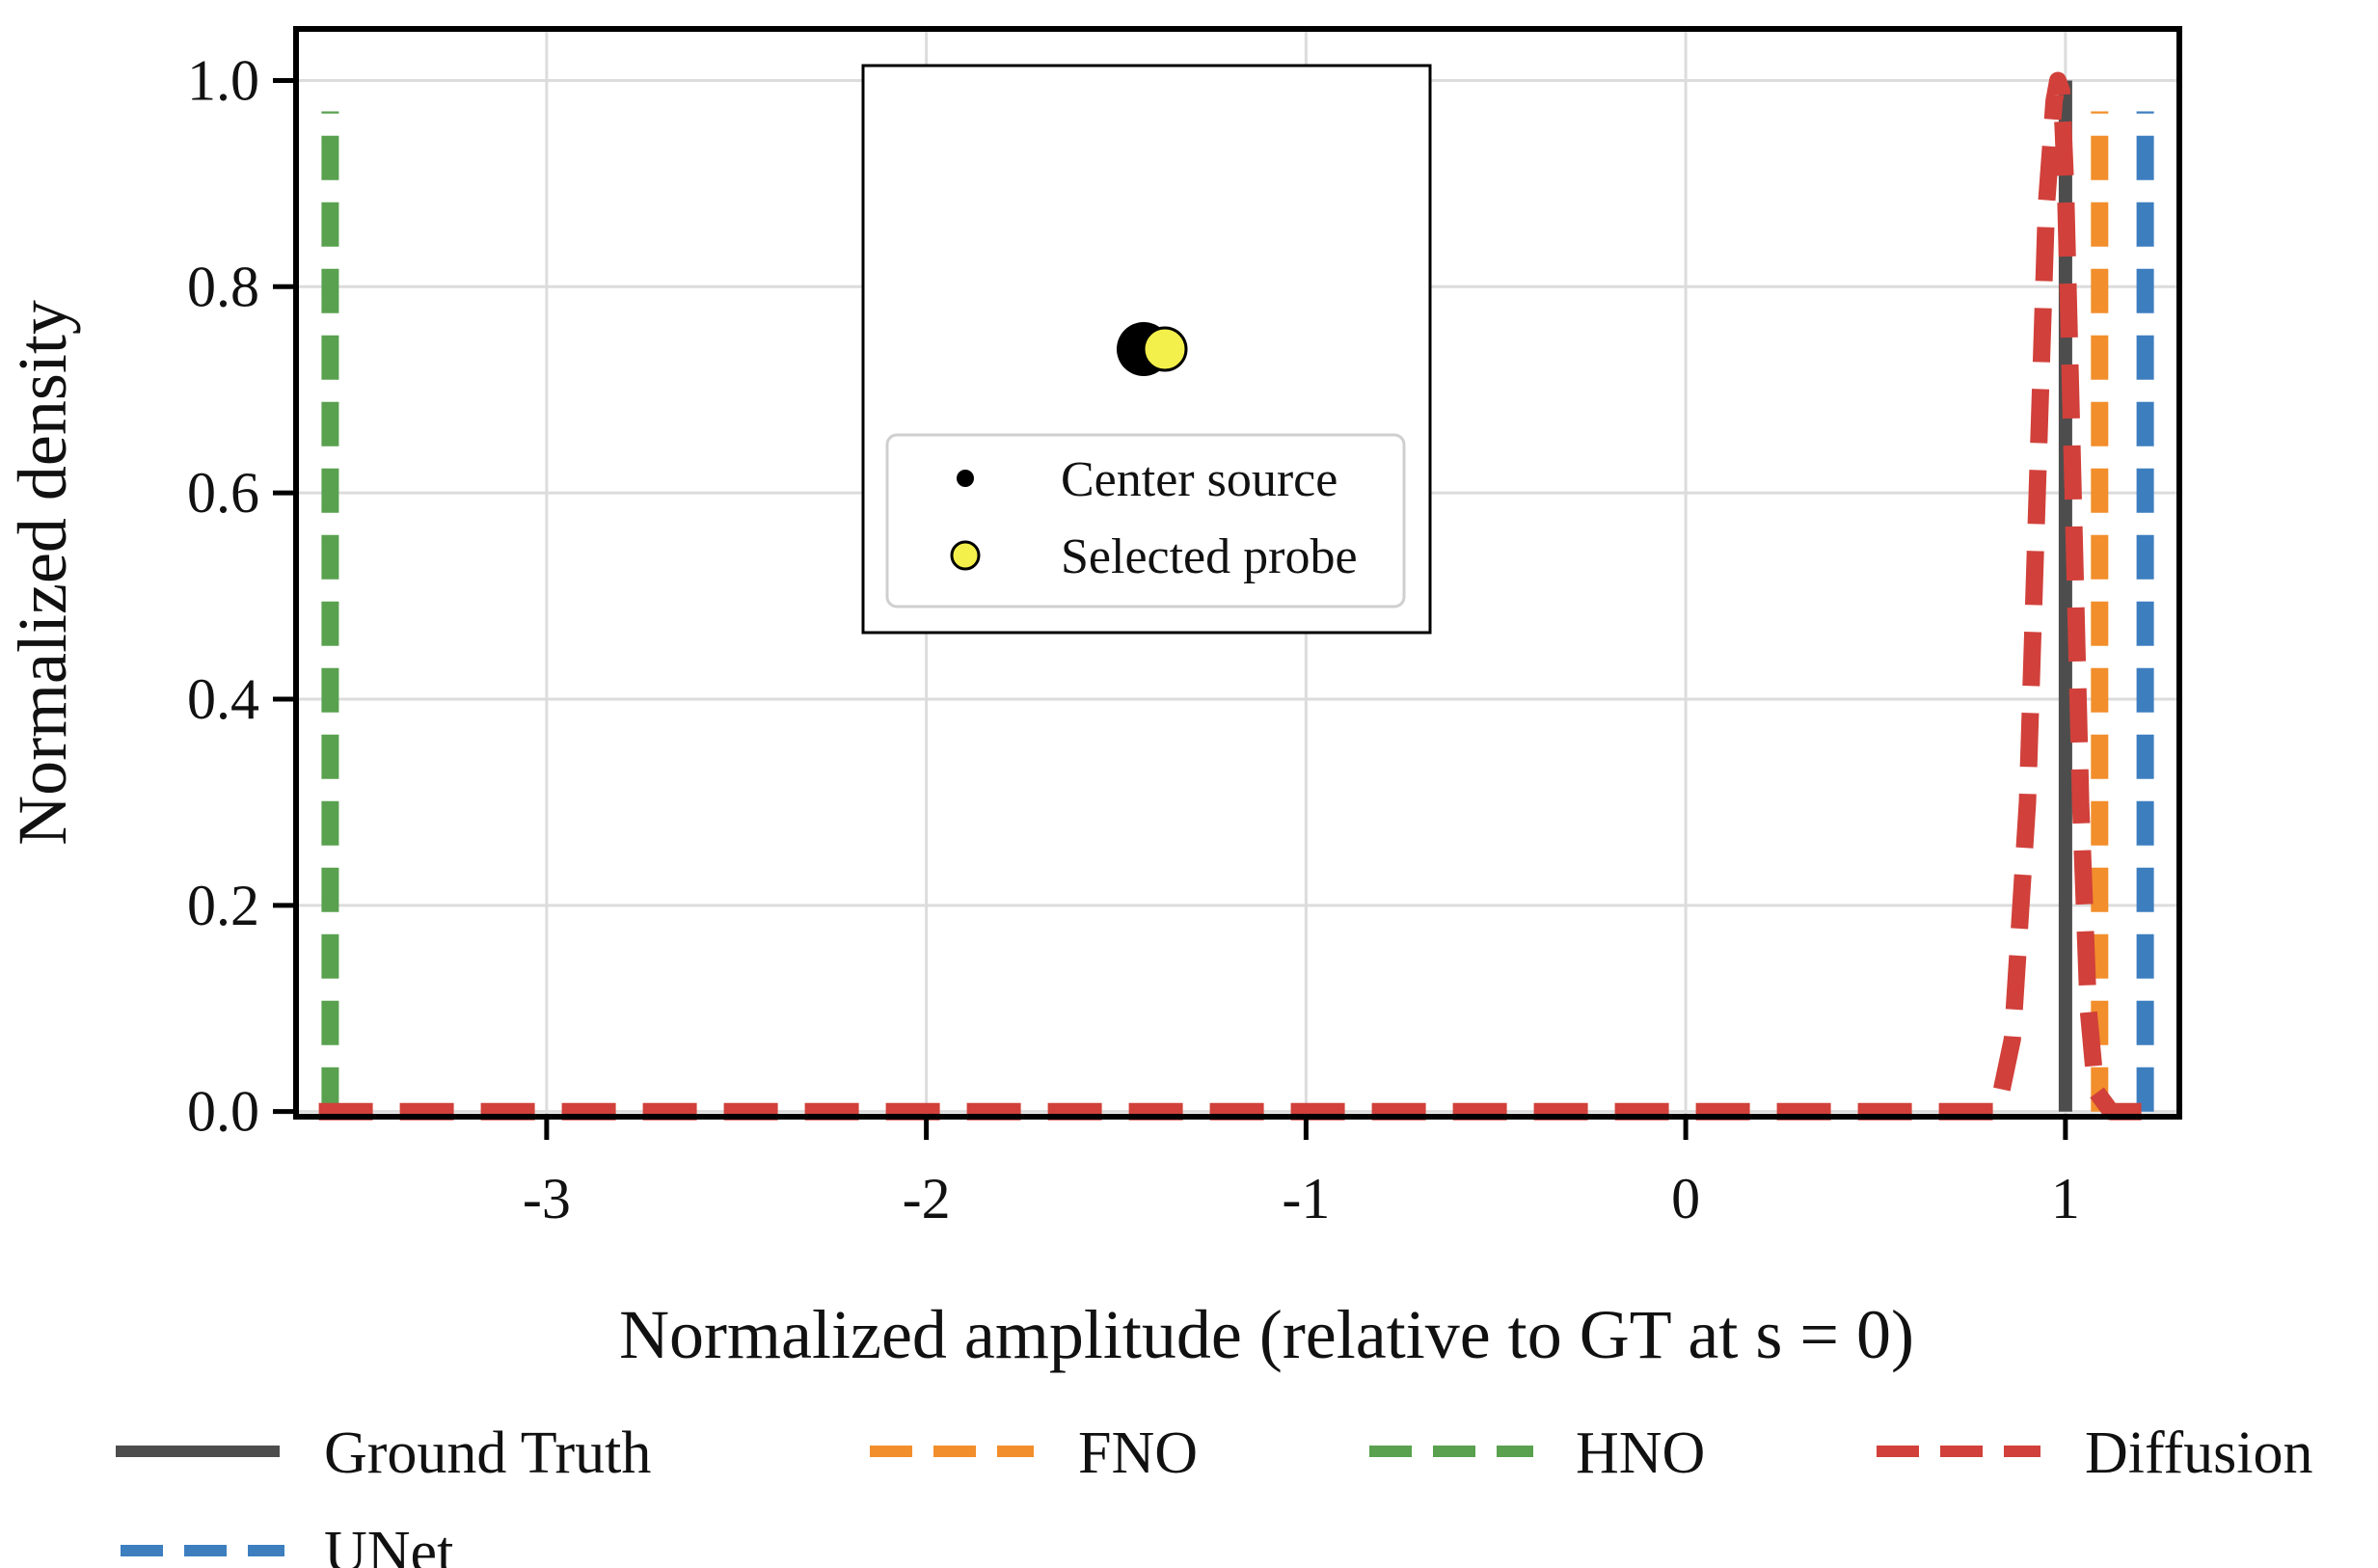 This screenshot has width=2378, height=1568. Describe the element at coordinates (223, 1112) in the screenshot. I see `y-tick-label: 0.0` at that location.